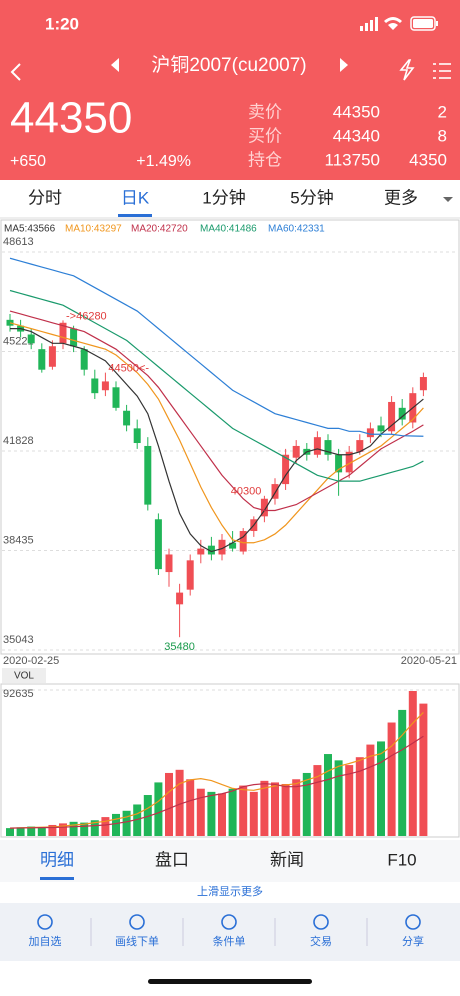 This screenshot has height=996, width=460. What do you see at coordinates (356, 135) in the screenshot?
I see `quote-value: 44340` at bounding box center [356, 135].